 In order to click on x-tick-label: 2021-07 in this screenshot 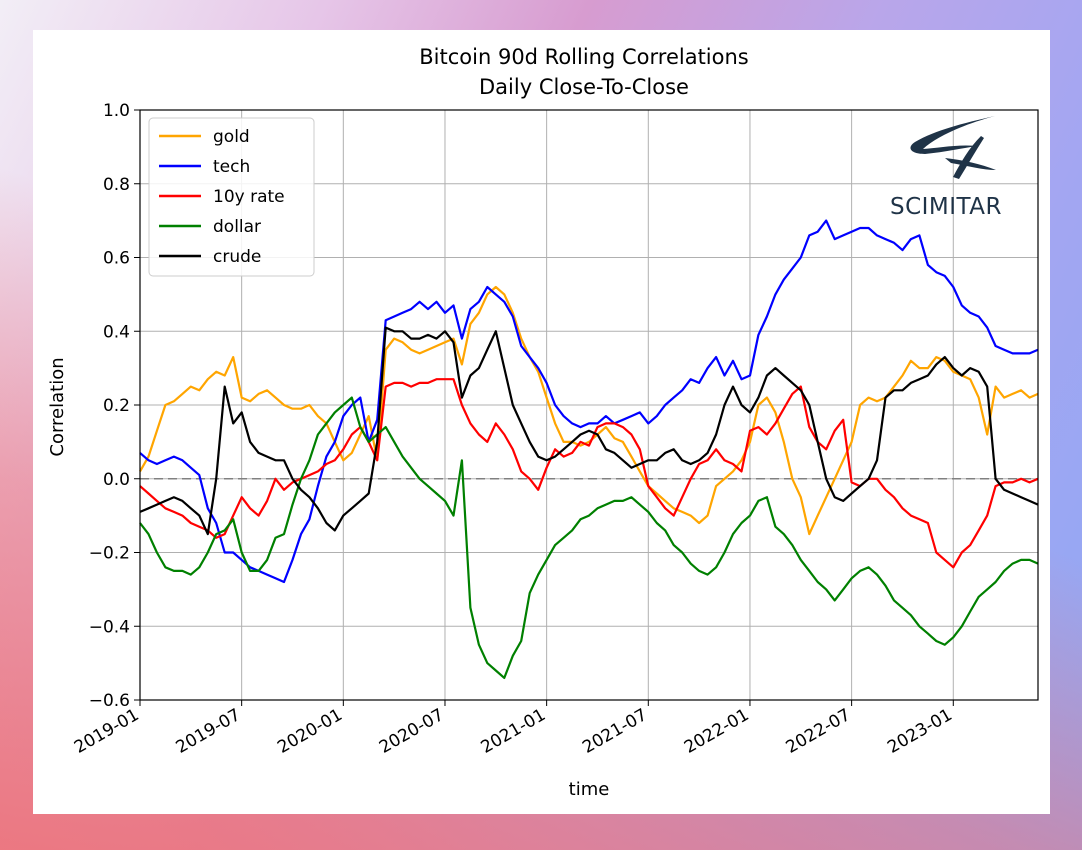, I will do `click(615, 731)`.